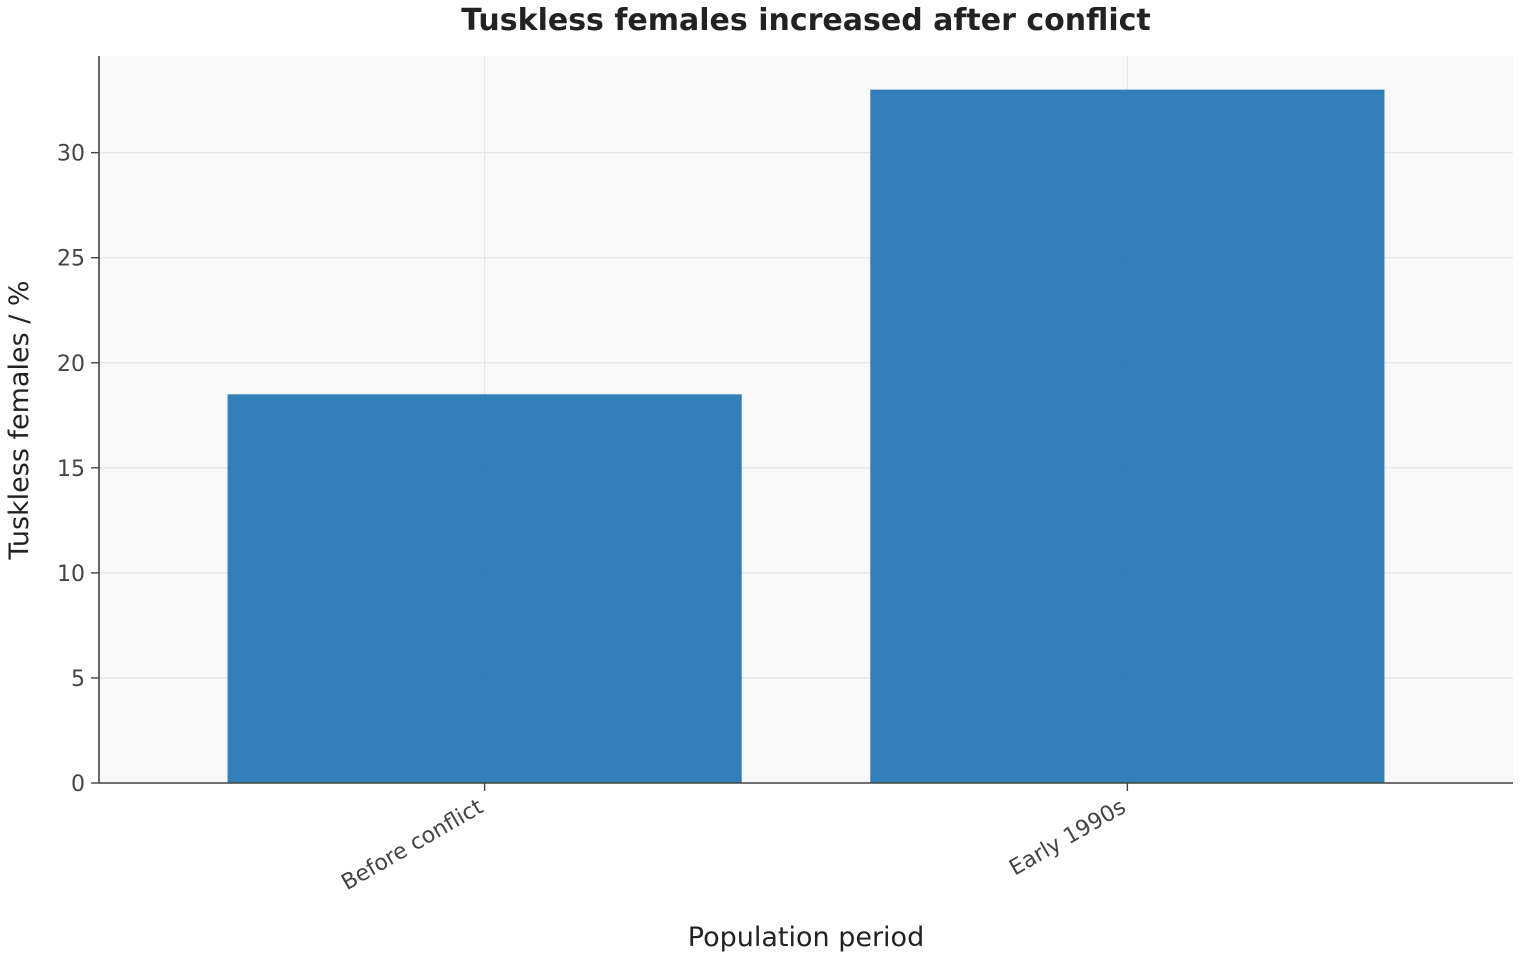 Image resolution: width=1520 pixels, height=960 pixels. I want to click on y-tick-label: 30, so click(71, 154).